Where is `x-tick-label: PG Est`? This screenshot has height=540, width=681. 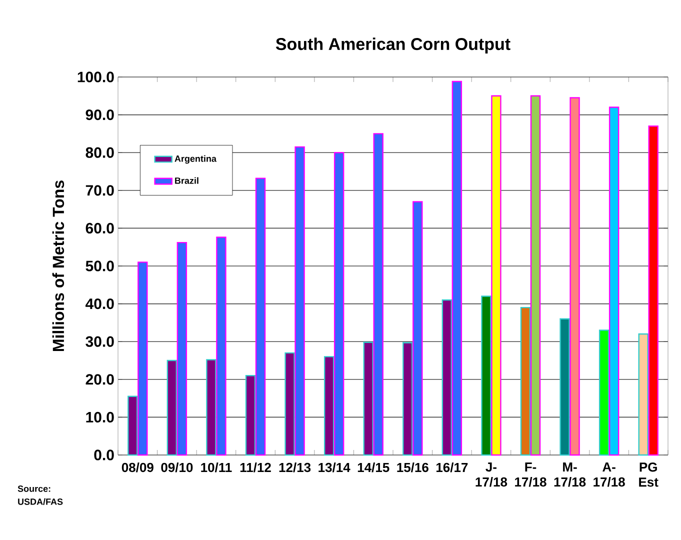
x-tick-label: PG Est is located at coordinates (648, 474).